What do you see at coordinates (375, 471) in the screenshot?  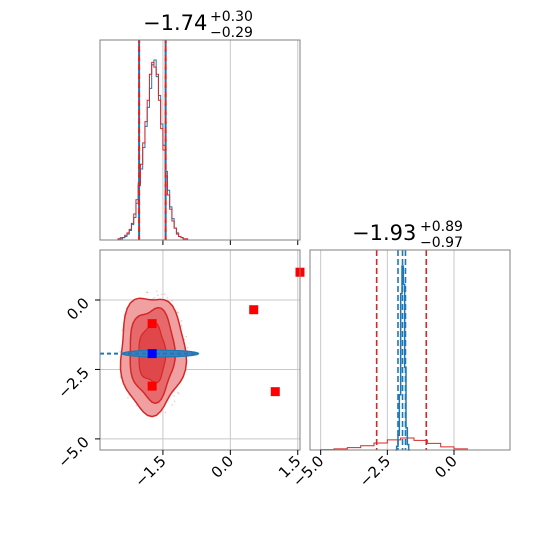 I see `x-tick-label: −2.5` at bounding box center [375, 471].